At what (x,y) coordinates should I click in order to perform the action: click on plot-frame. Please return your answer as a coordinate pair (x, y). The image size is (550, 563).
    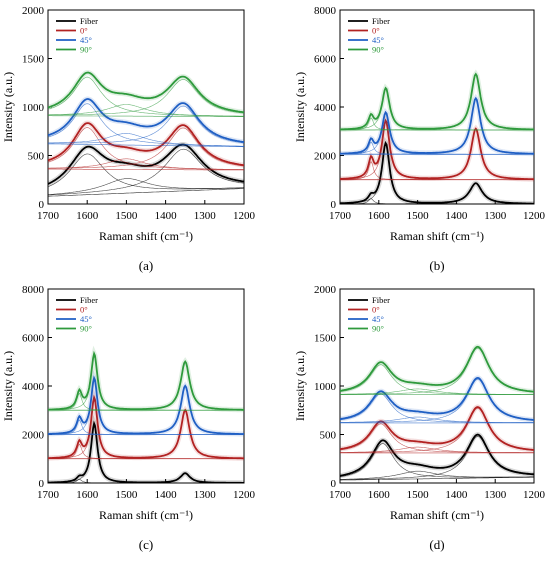
    Looking at the image, I should click on (146, 386).